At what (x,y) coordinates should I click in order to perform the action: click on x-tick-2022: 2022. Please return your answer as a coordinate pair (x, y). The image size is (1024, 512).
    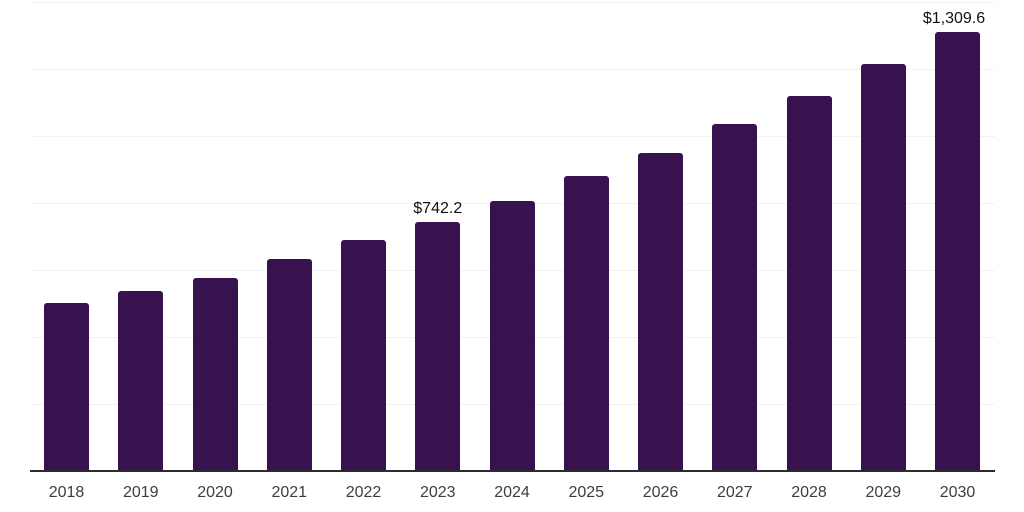
    Looking at the image, I should click on (363, 492).